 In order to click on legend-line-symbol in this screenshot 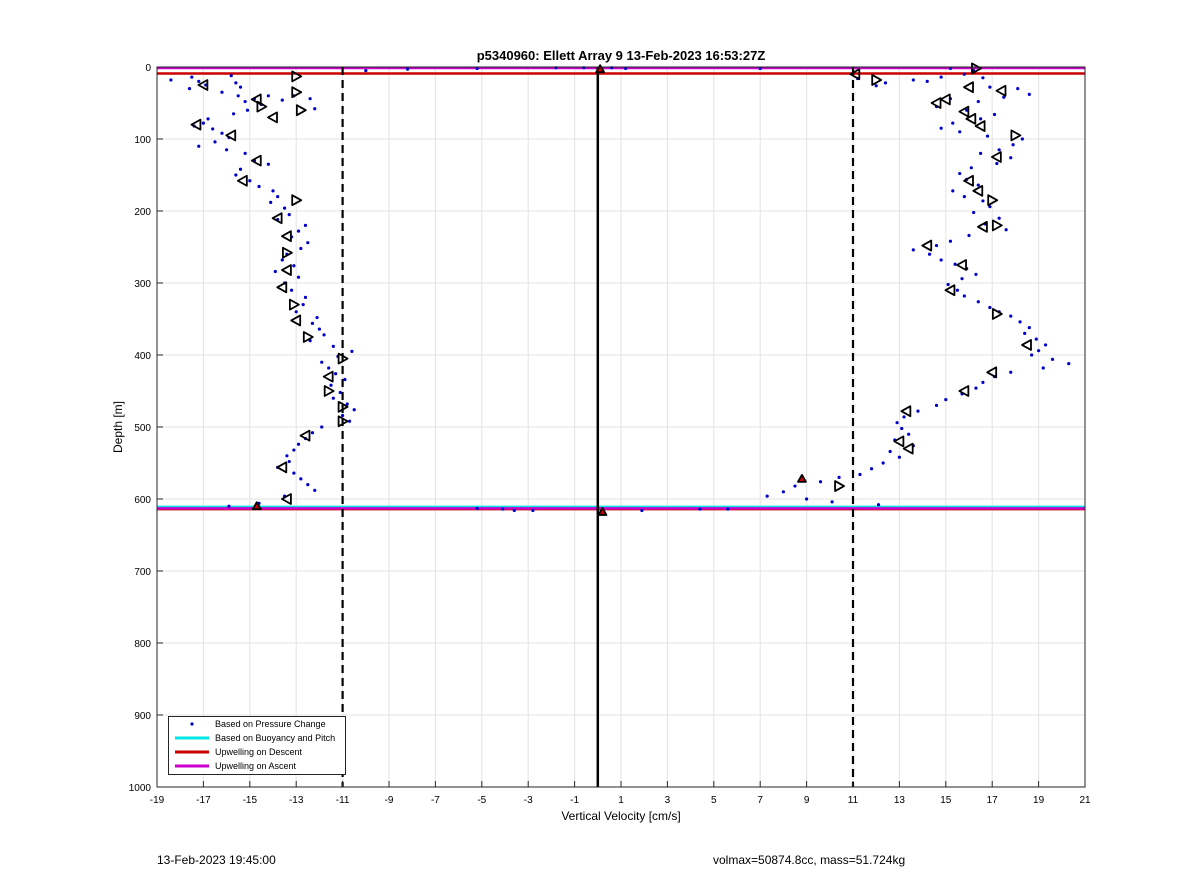, I will do `click(192, 738)`.